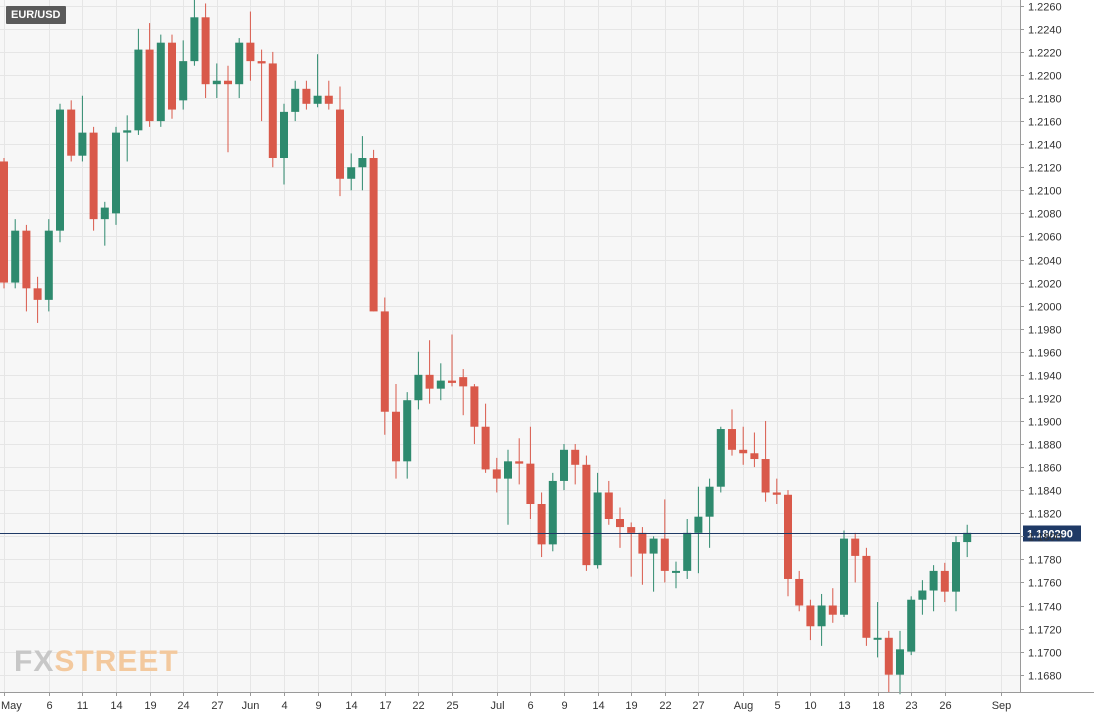  I want to click on current-price-tag, so click(1052, 533).